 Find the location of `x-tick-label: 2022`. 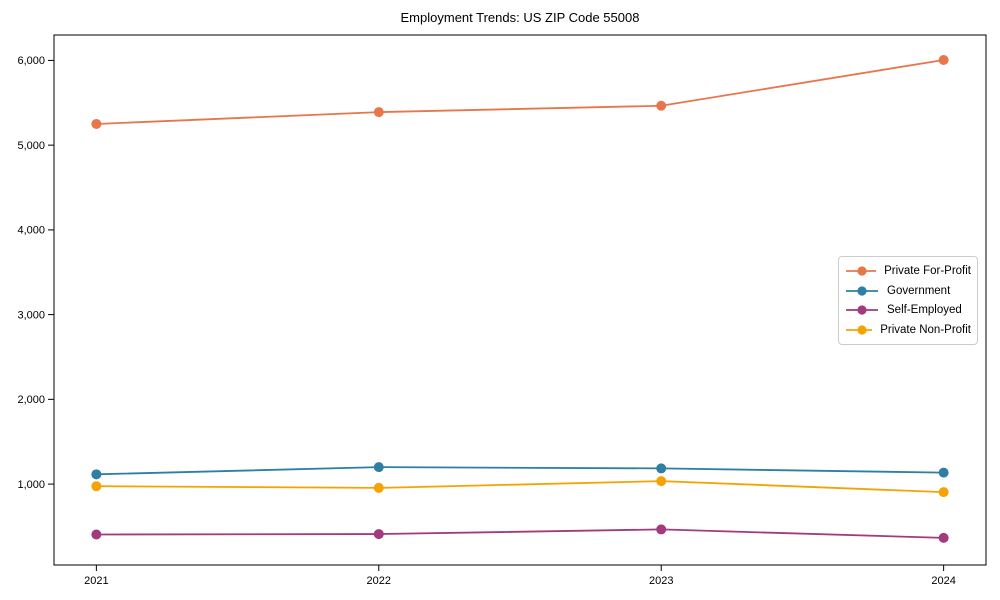

x-tick-label: 2022 is located at coordinates (379, 581).